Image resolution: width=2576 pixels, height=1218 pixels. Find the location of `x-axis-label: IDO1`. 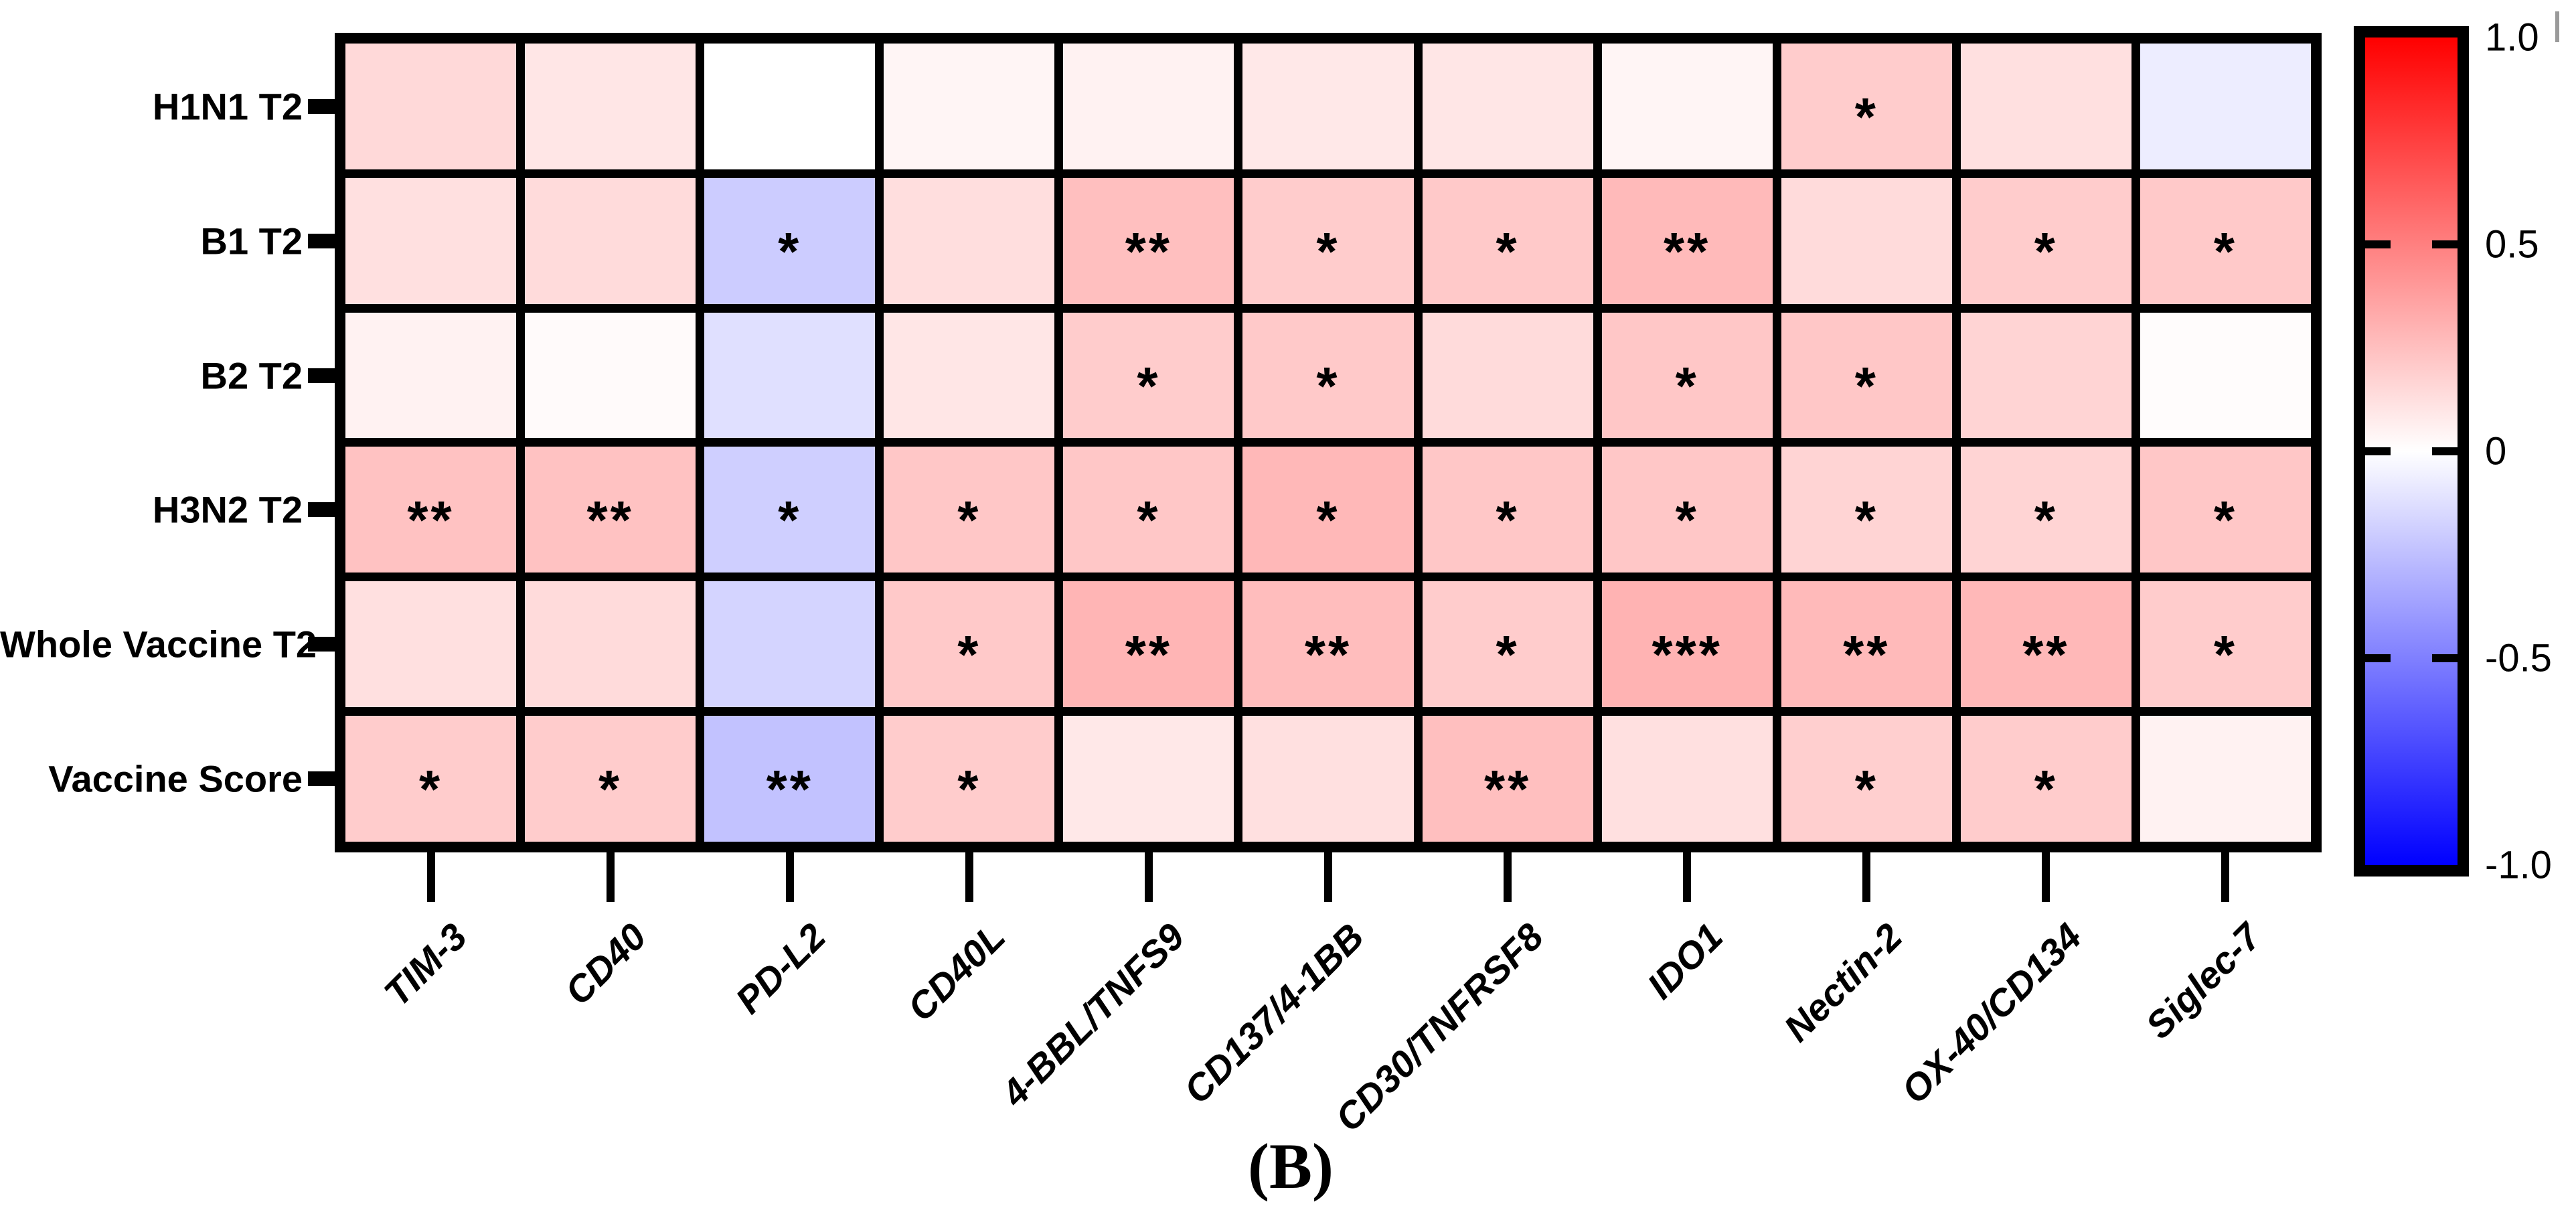

x-axis-label: IDO1 is located at coordinates (1685, 961).